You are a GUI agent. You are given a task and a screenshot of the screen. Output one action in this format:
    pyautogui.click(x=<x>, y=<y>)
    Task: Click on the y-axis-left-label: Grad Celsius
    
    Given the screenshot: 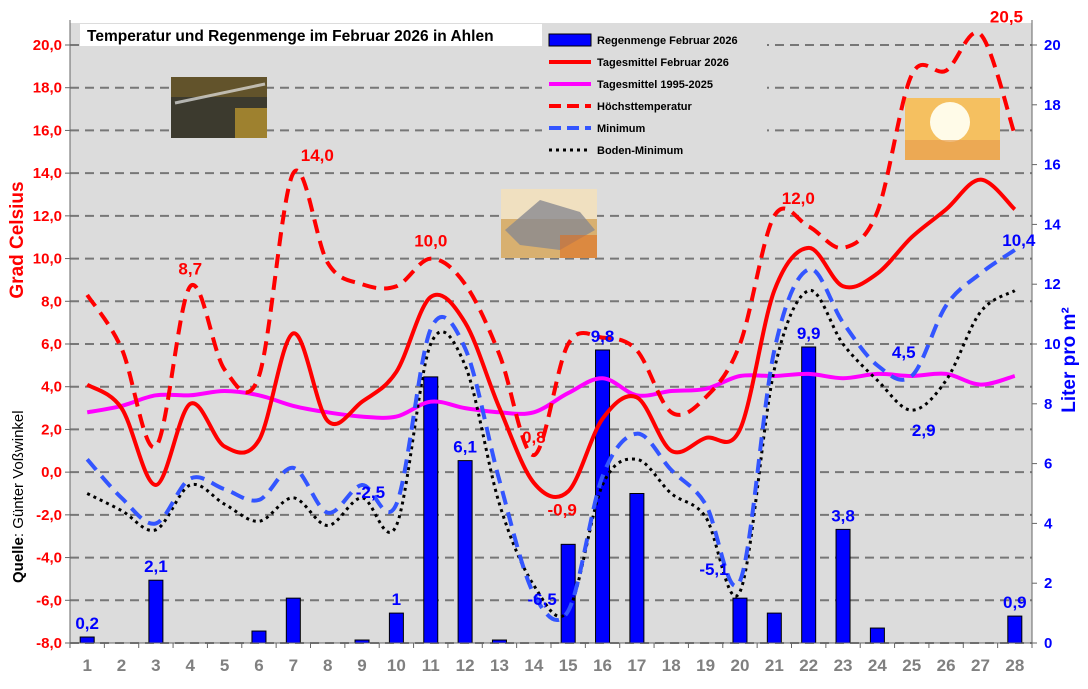 What is the action you would take?
    pyautogui.click(x=17, y=239)
    